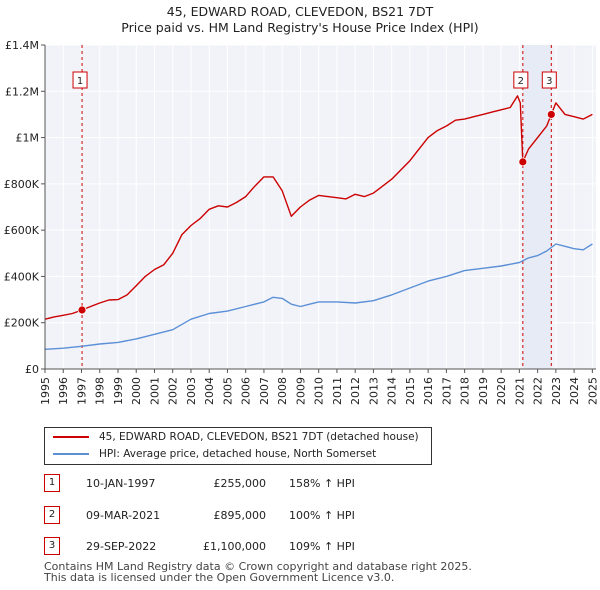 The height and width of the screenshot is (590, 600). What do you see at coordinates (337, 391) in the screenshot?
I see `x-tick-label: 2011` at bounding box center [337, 391].